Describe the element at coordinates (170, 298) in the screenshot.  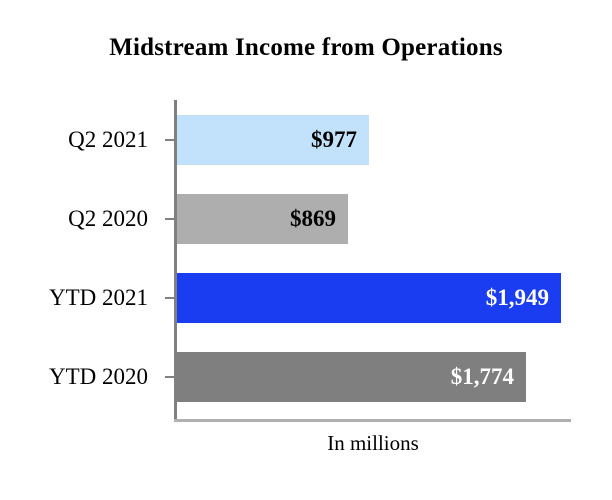
I see `axis-tick-ytd-2021` at that location.